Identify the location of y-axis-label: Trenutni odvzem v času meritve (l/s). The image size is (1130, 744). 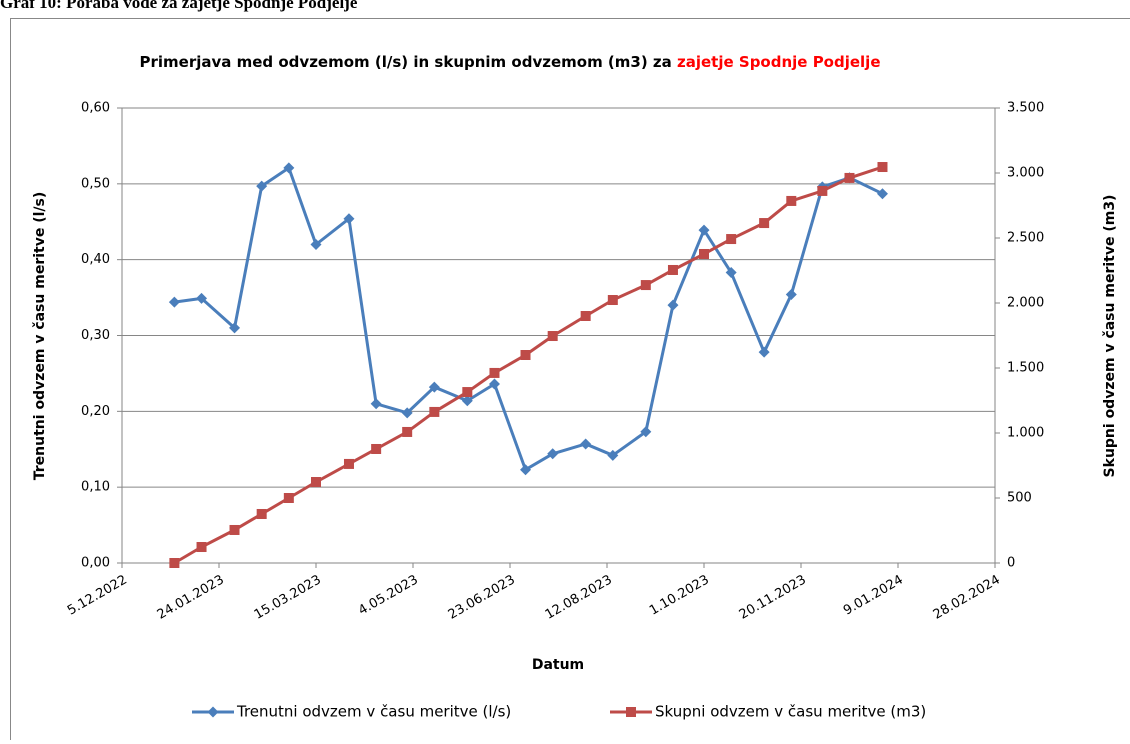
(40, 336).